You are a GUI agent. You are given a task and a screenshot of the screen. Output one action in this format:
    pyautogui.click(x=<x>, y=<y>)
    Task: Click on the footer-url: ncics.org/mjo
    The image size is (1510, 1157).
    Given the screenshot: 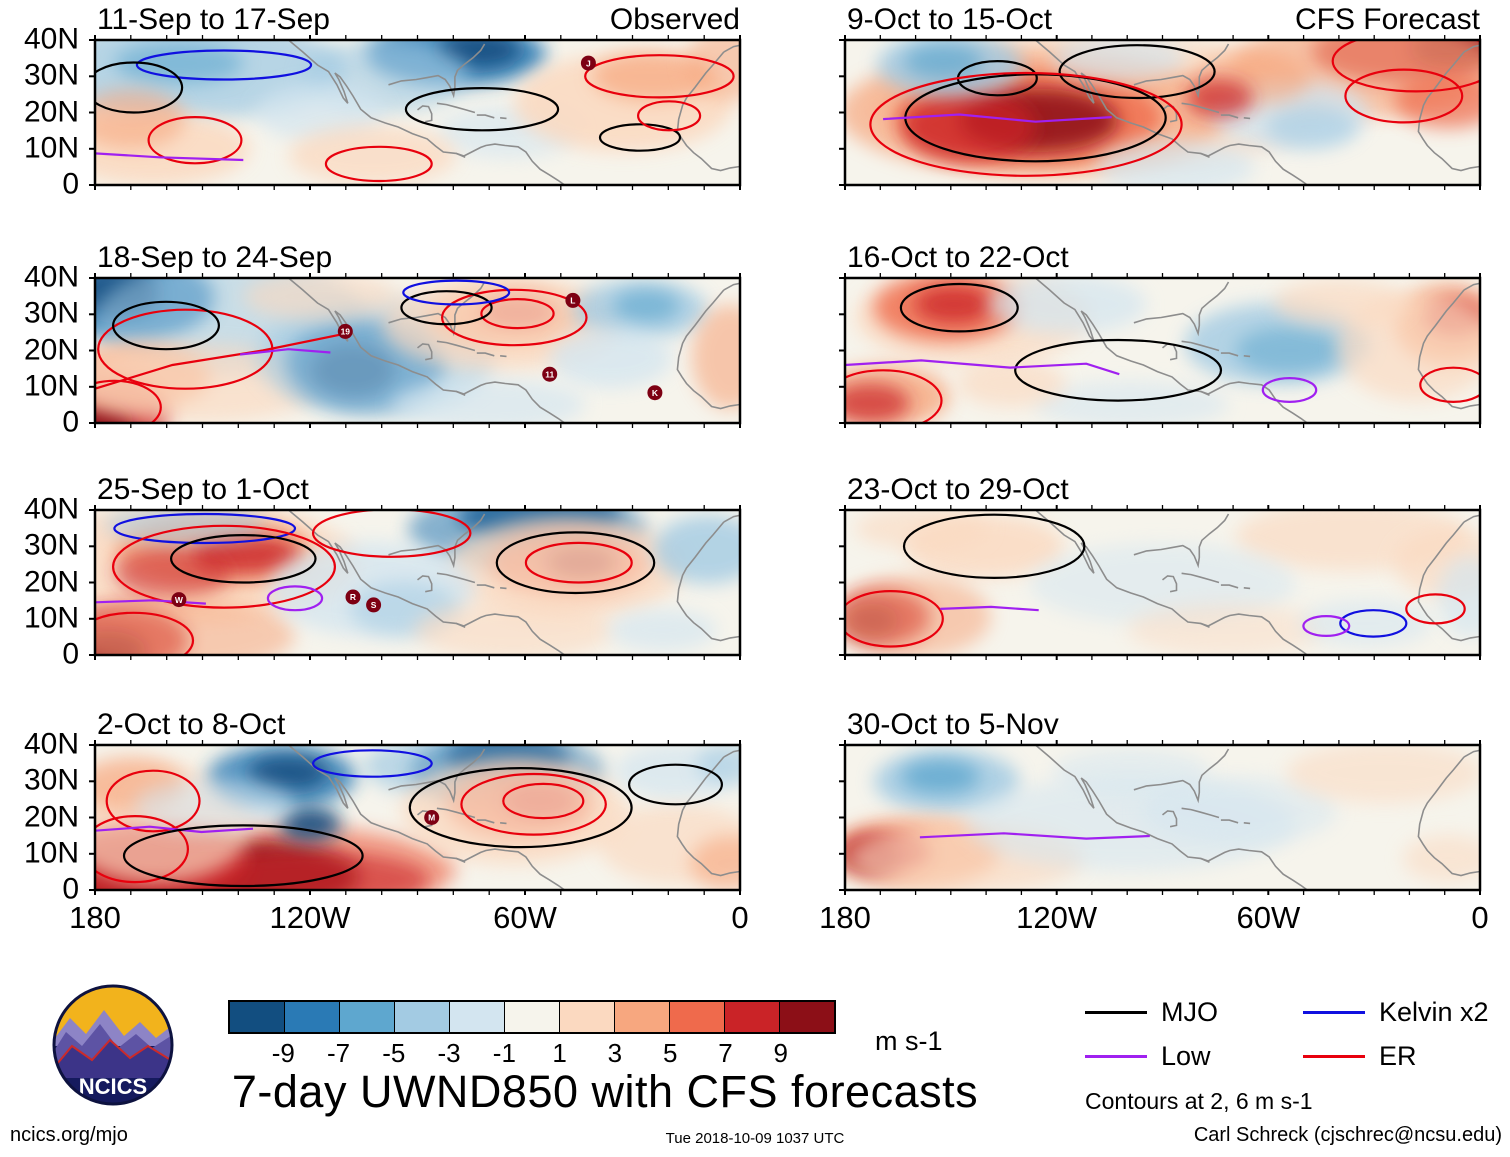 What is the action you would take?
    pyautogui.click(x=69, y=1135)
    